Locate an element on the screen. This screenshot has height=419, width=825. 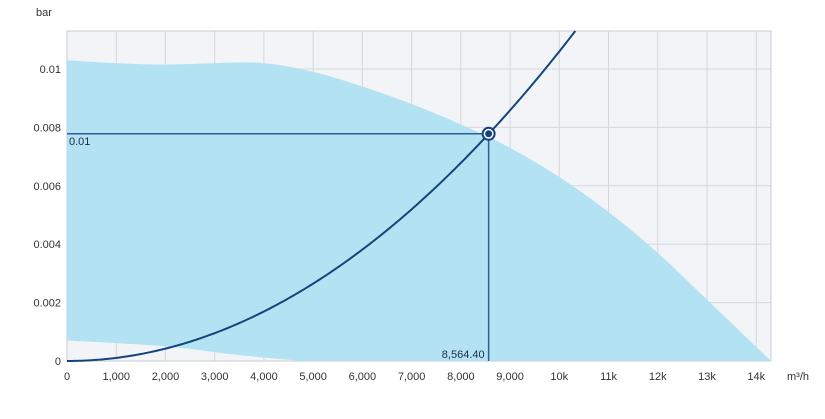
x-tick-label: 7,000 is located at coordinates (412, 377).